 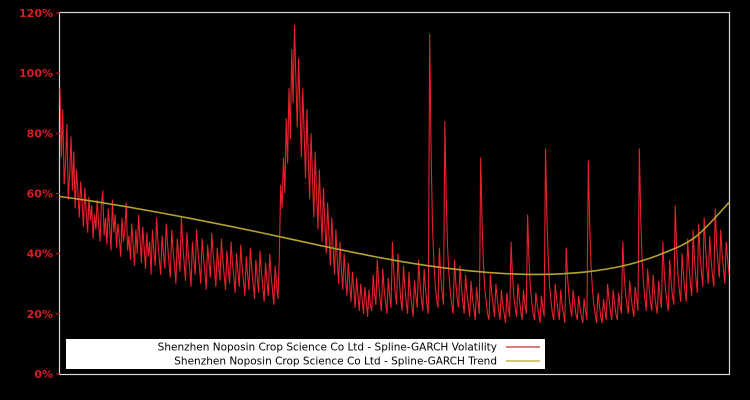 I want to click on legend-background, so click(x=305, y=354).